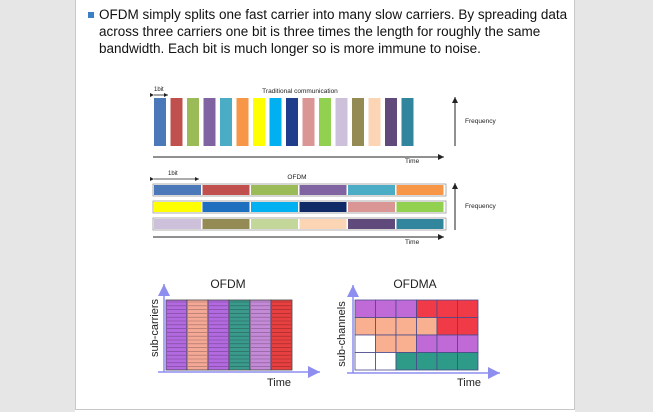  I want to click on ofdm-grid-columns, so click(229, 335).